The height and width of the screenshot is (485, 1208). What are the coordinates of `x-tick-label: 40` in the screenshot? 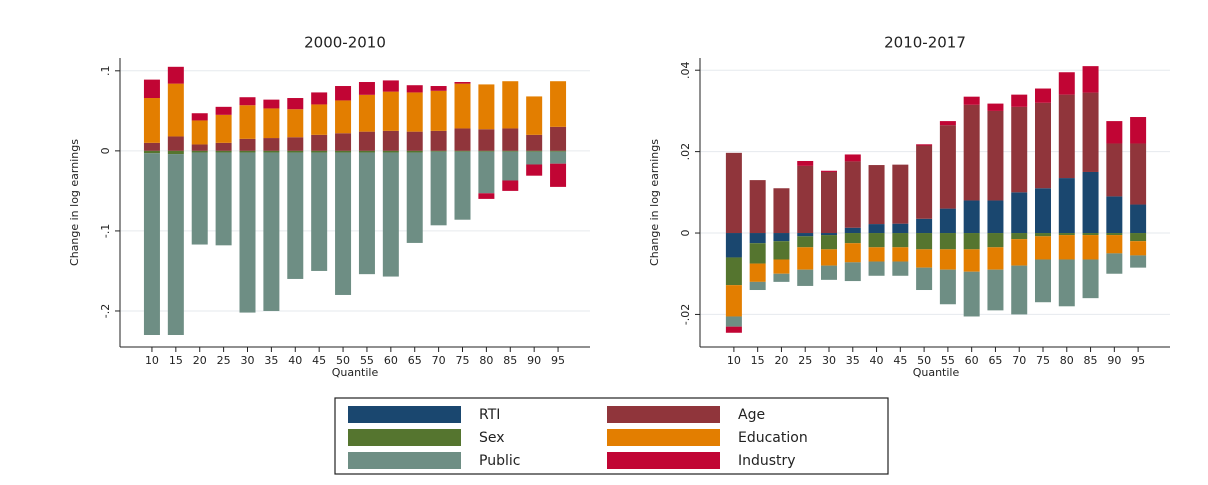 It's located at (877, 360).